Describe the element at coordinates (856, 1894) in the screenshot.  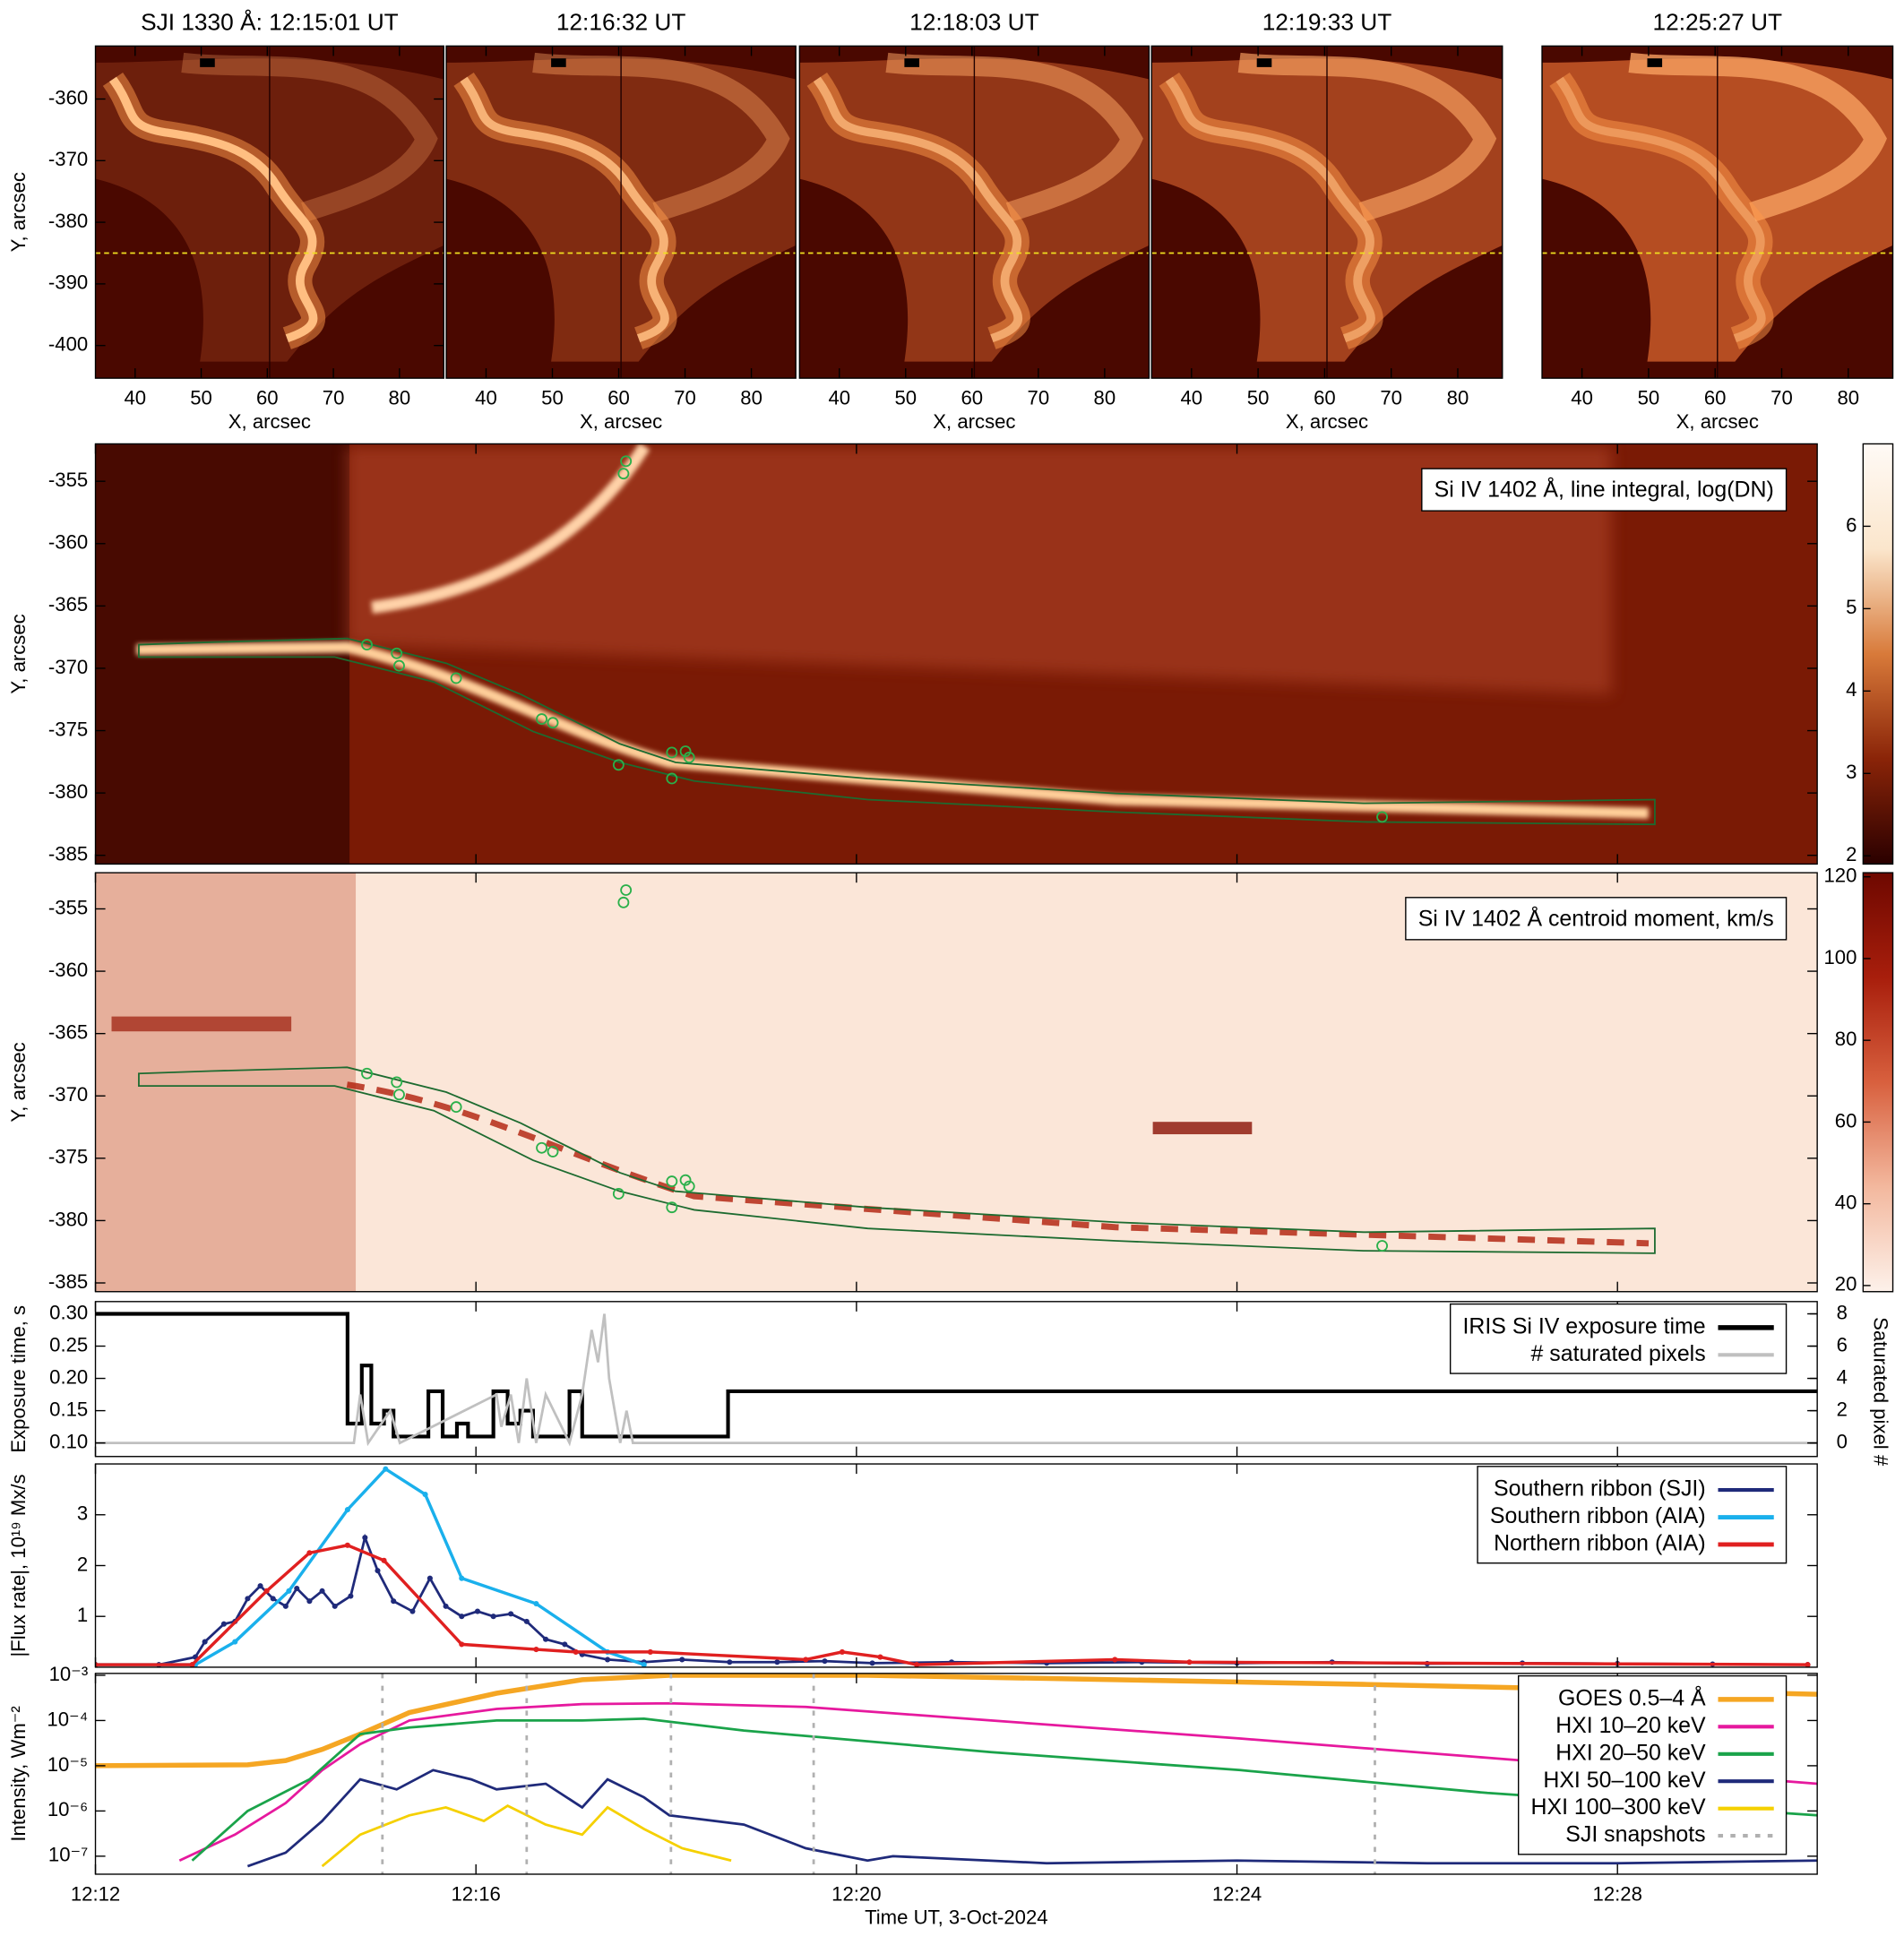
I see `x-tick-label: 12:20` at that location.